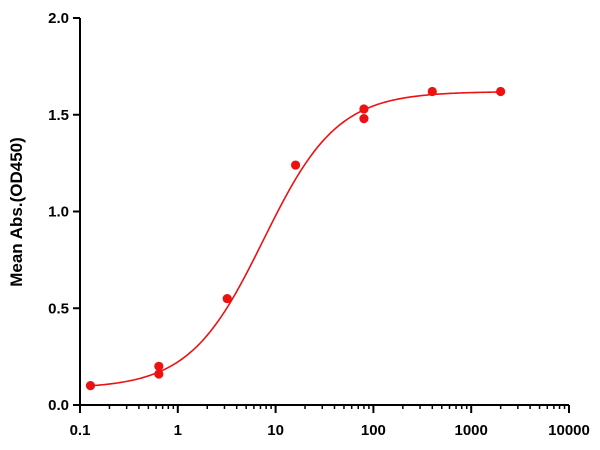  I want to click on y-tick-label: 0.0, so click(58, 405).